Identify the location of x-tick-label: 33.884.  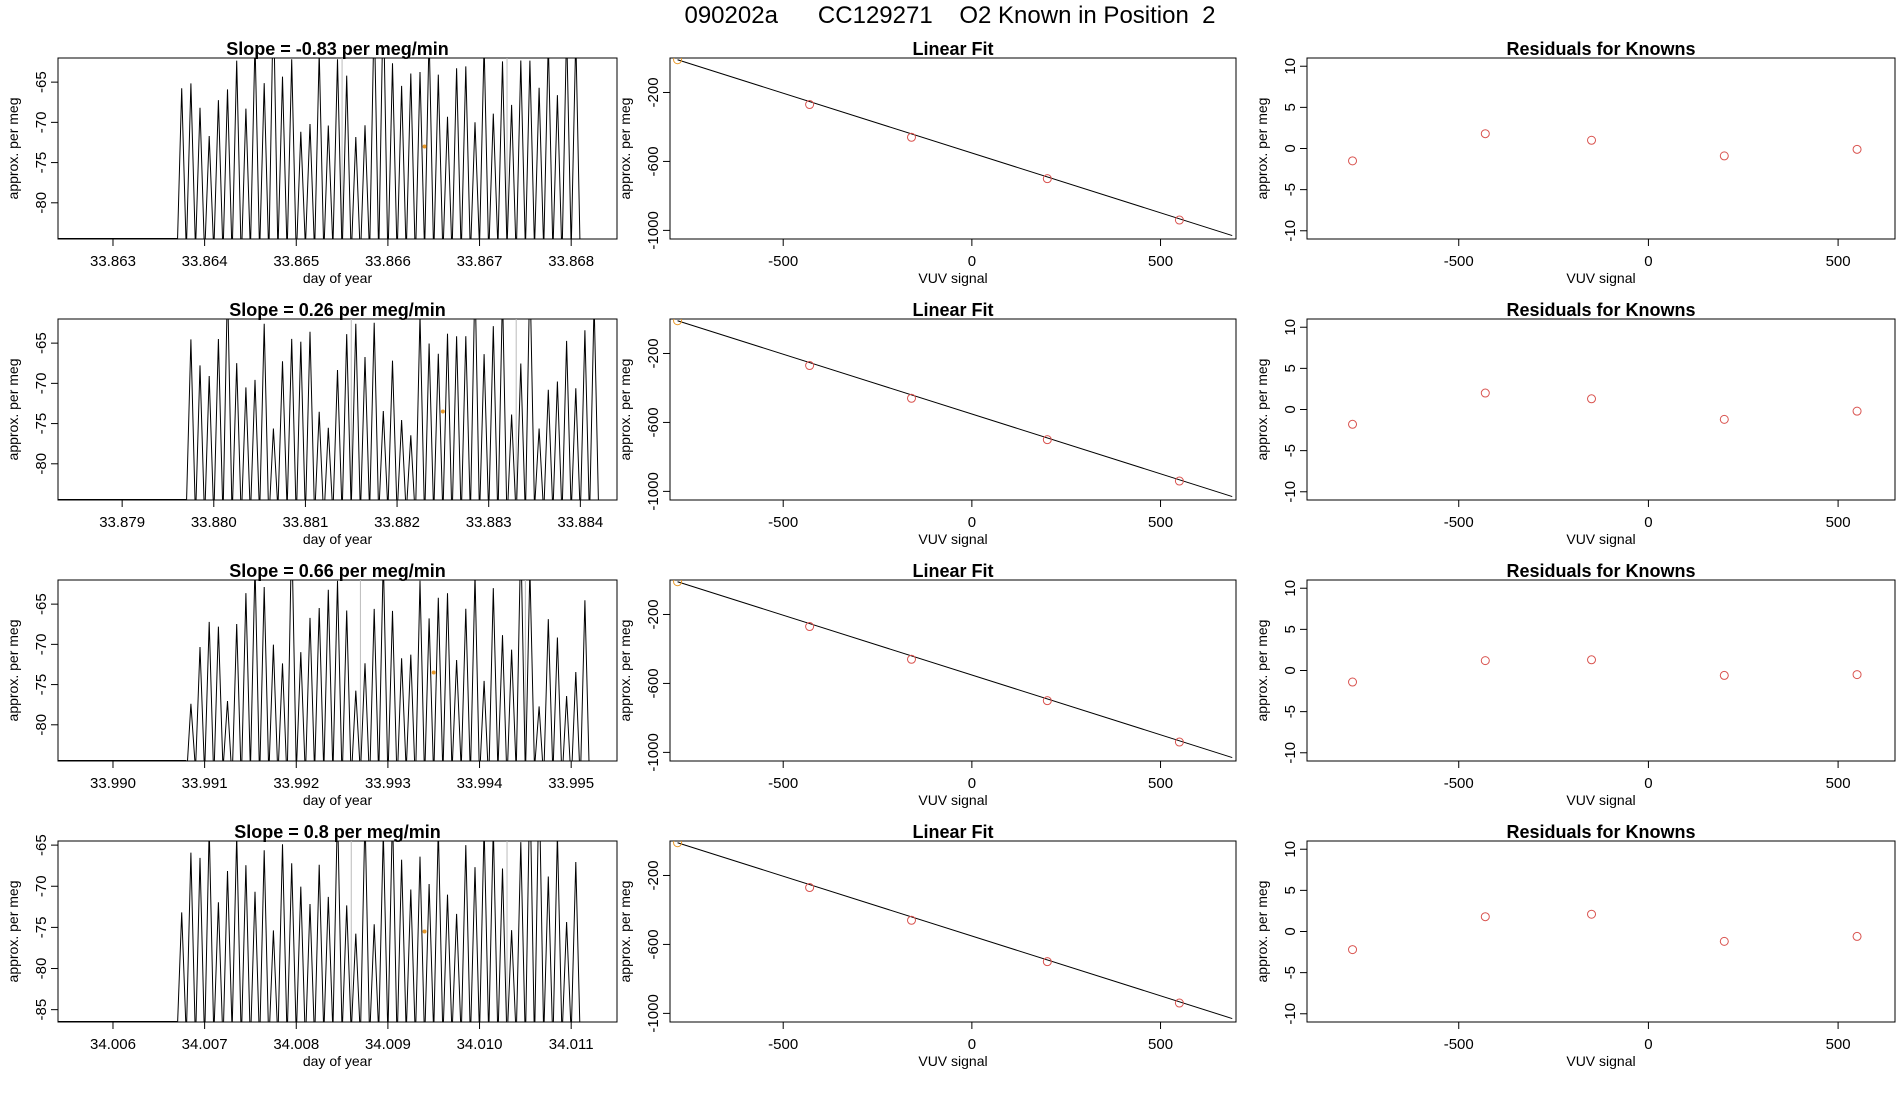
(580, 522).